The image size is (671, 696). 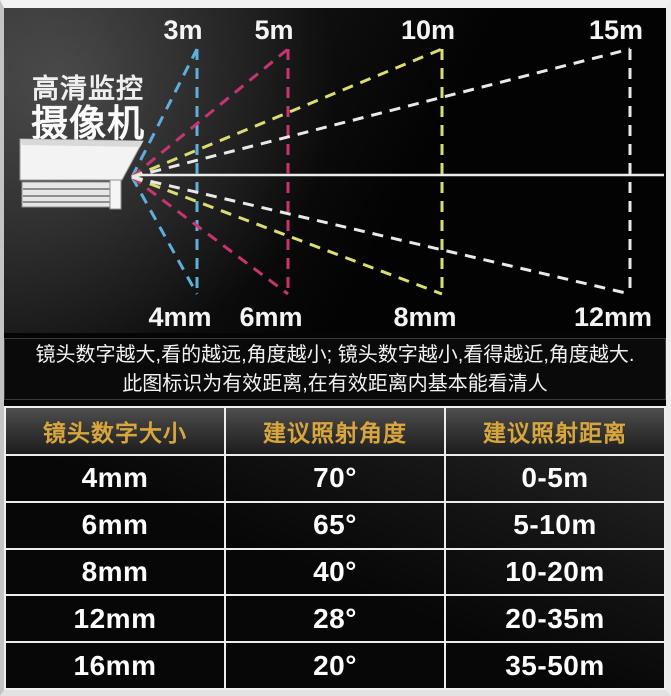 What do you see at coordinates (270, 317) in the screenshot?
I see `lens-label: 6mm` at bounding box center [270, 317].